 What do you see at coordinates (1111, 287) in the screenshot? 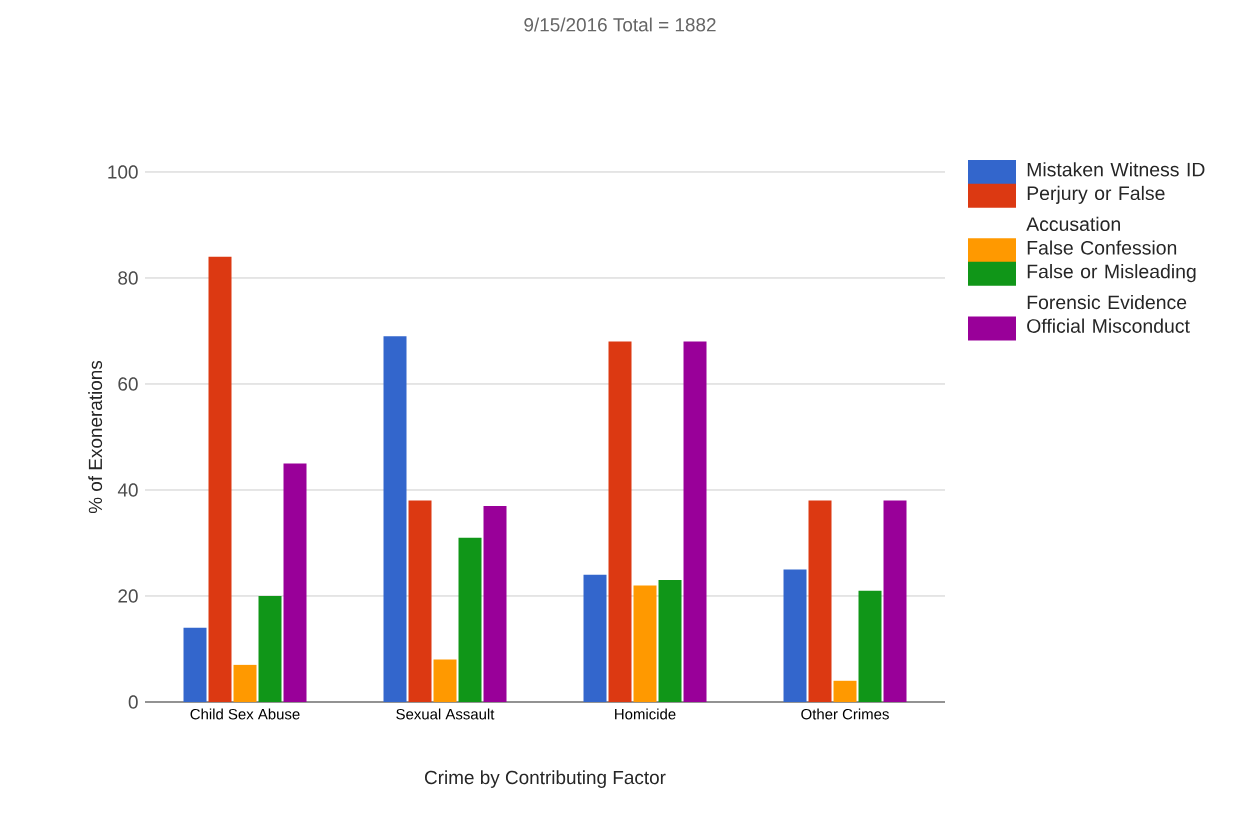
I see `legend-label: False or Misleading Forensic Evidence` at bounding box center [1111, 287].